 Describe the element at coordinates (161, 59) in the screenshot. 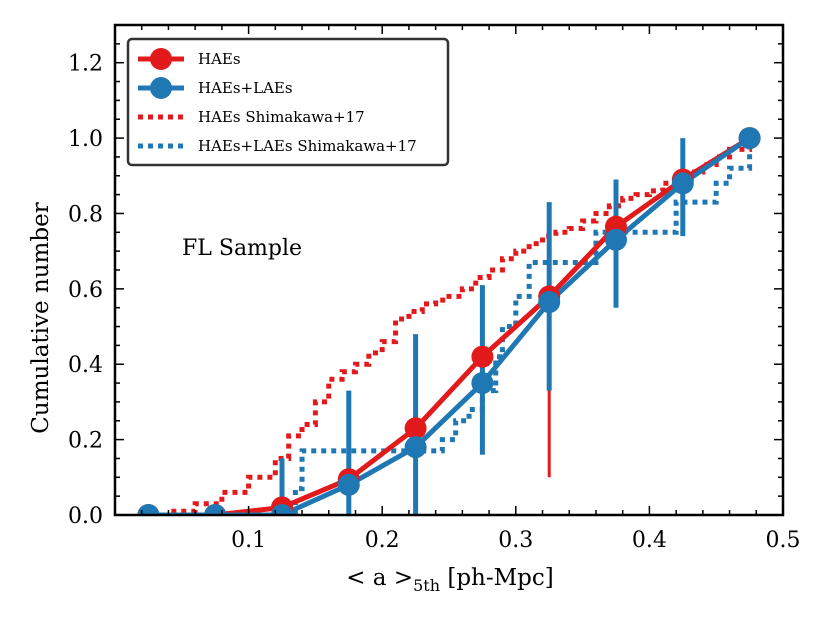

I see `legend-marker-haes` at that location.